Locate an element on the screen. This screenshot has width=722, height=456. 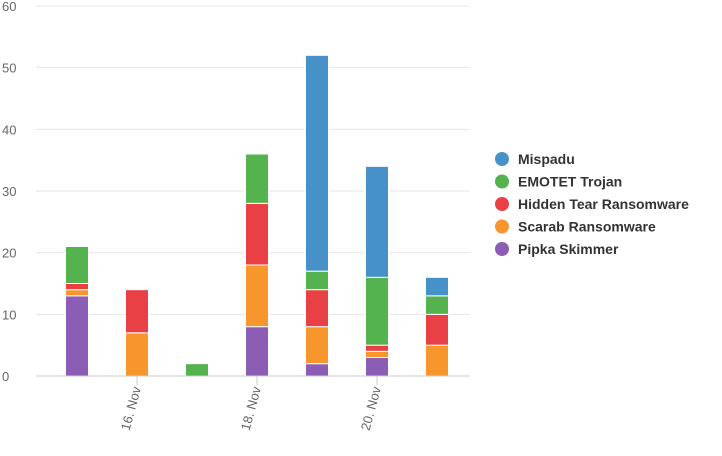
y-tick-label: 30 is located at coordinates (9, 191).